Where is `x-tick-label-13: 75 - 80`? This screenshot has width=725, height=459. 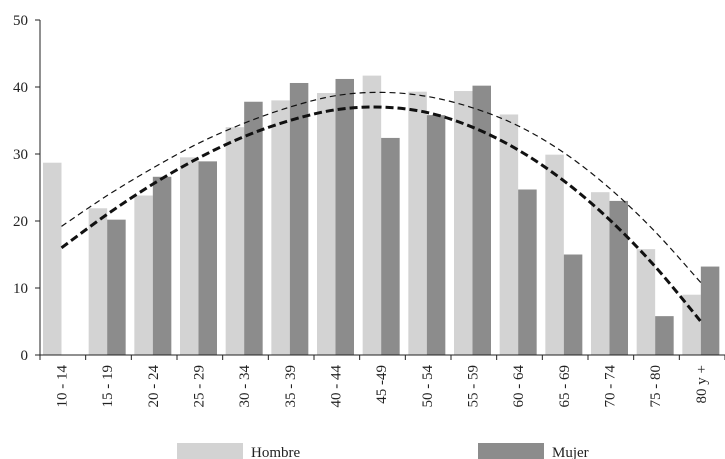 x-tick-label-13: 75 - 80 is located at coordinates (656, 386).